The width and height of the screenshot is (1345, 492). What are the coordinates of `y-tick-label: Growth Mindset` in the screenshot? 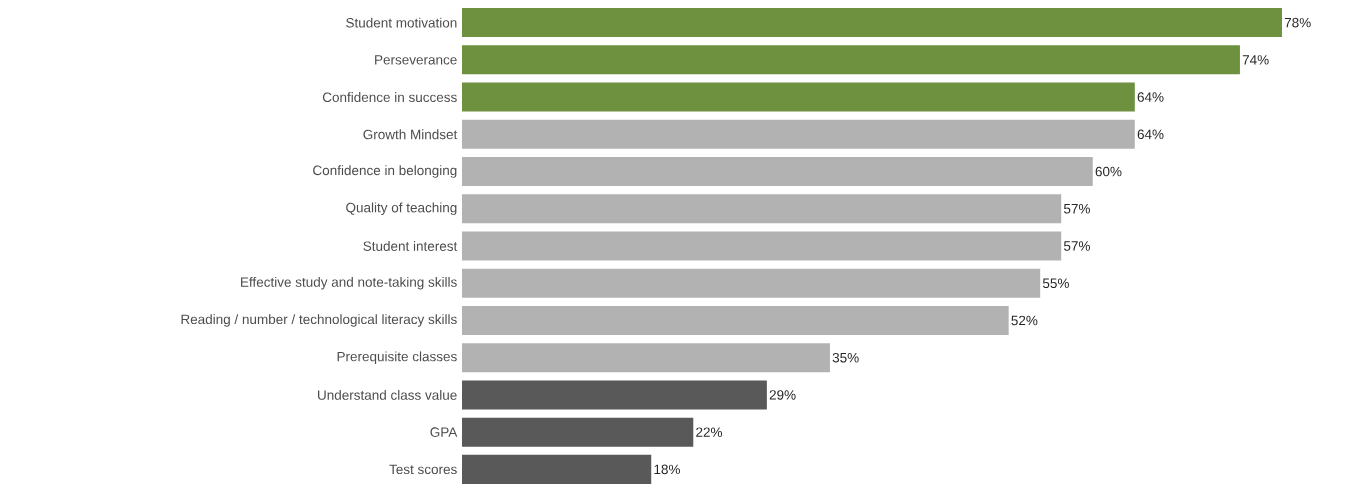 It's located at (410, 134).